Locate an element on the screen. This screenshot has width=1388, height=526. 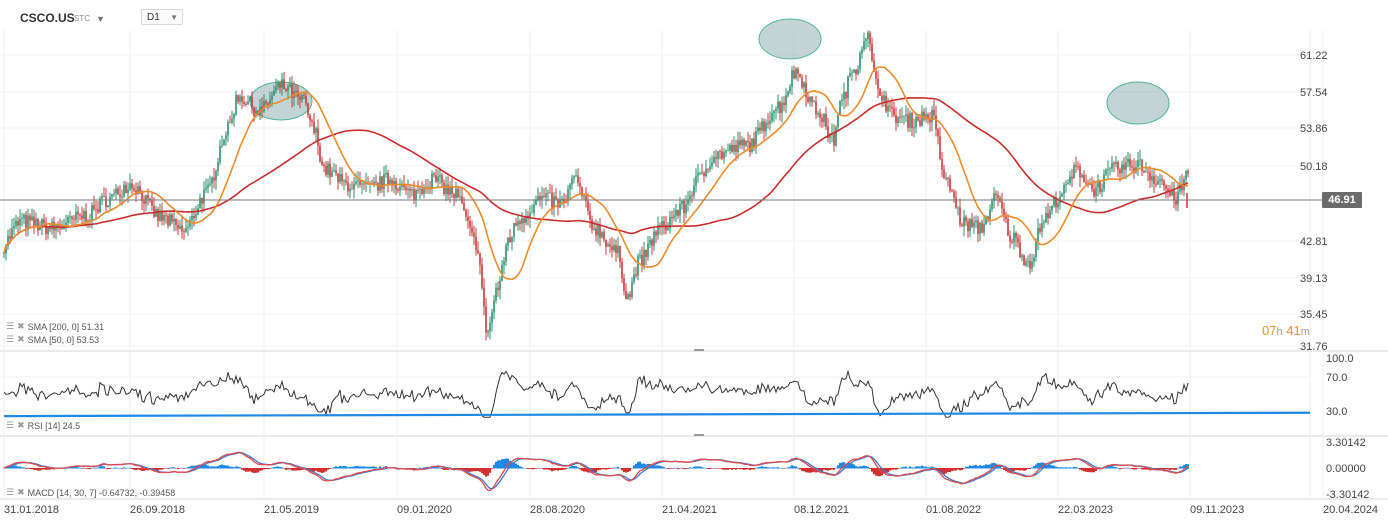
legend-sma50-label: SMA [50, 0] 53.53 is located at coordinates (63, 339).